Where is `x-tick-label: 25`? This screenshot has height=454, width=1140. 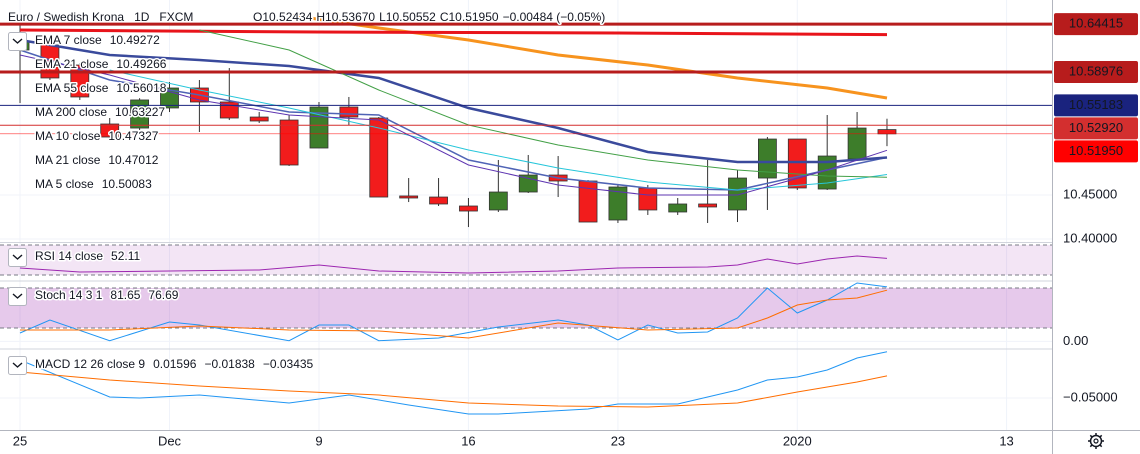
x-tick-label: 25 is located at coordinates (20, 440).